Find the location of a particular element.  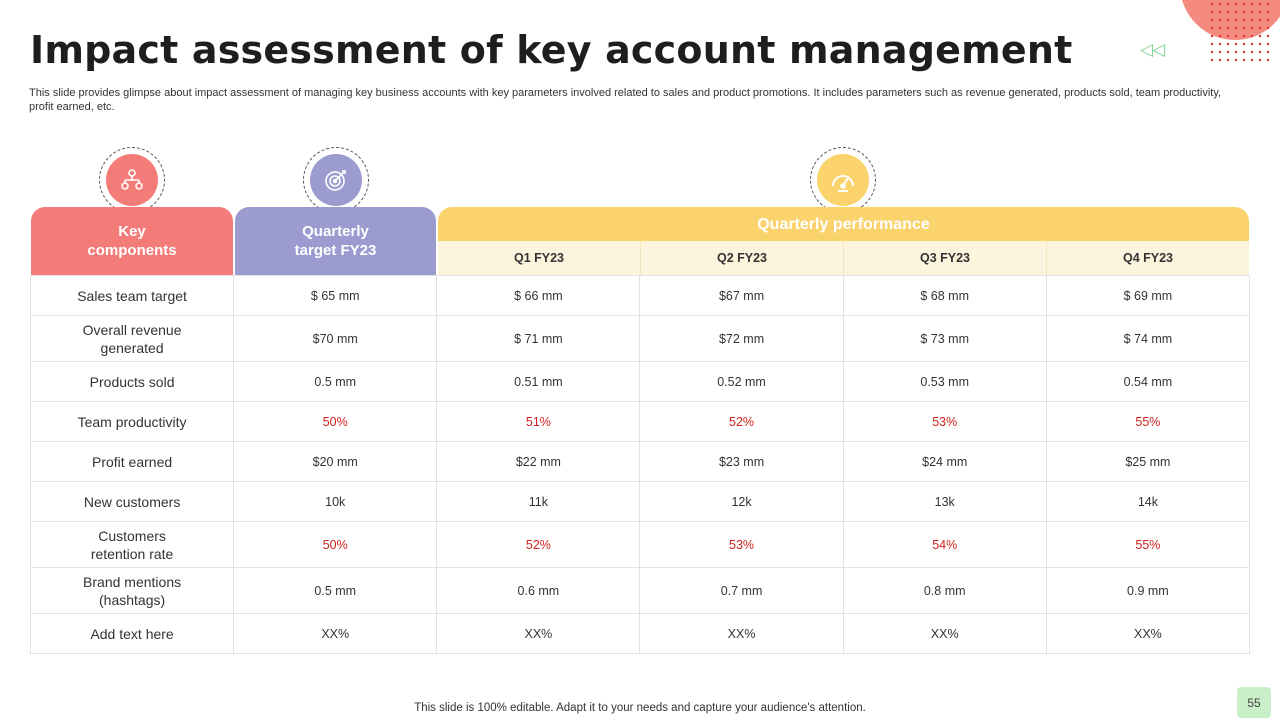

org-chart-icon is located at coordinates (132, 180).